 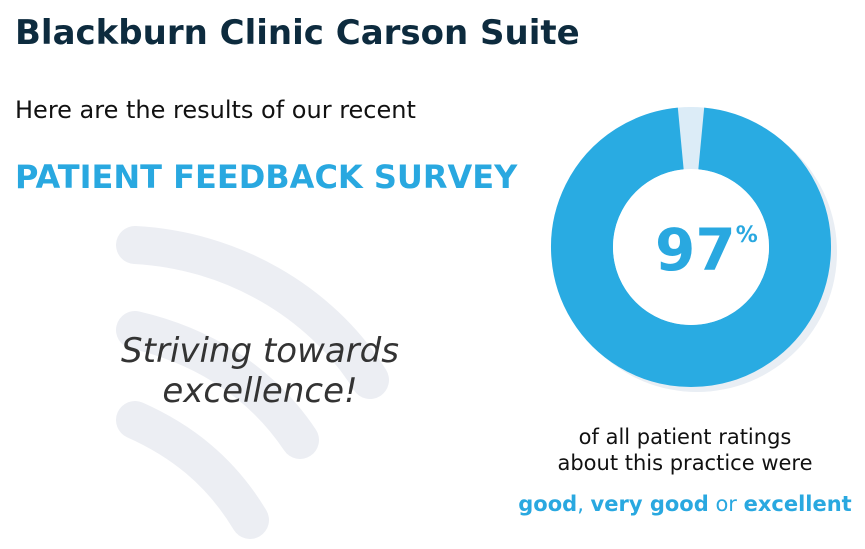 What do you see at coordinates (684, 463) in the screenshot?
I see `caption: about this practice were` at bounding box center [684, 463].